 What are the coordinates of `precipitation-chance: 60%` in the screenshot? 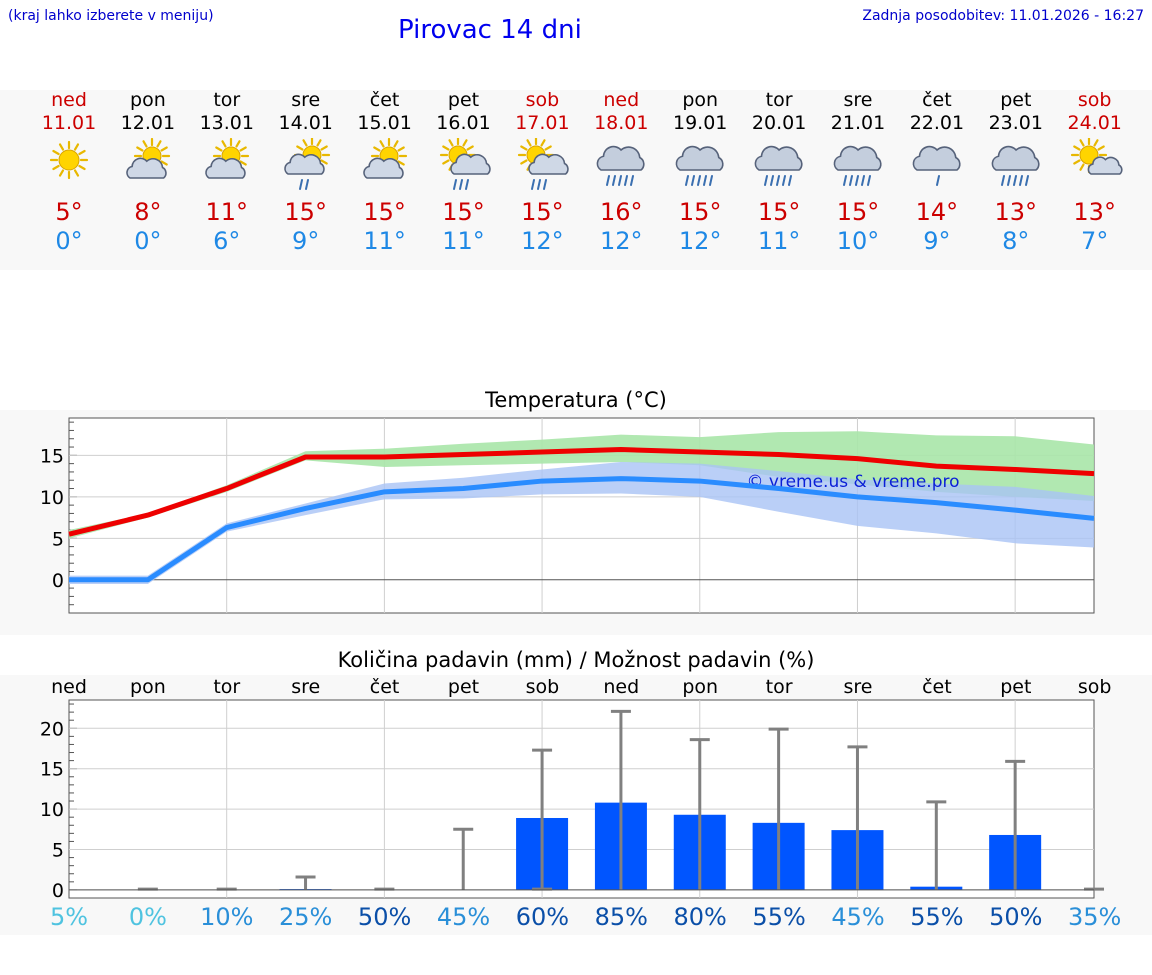 It's located at (542, 917).